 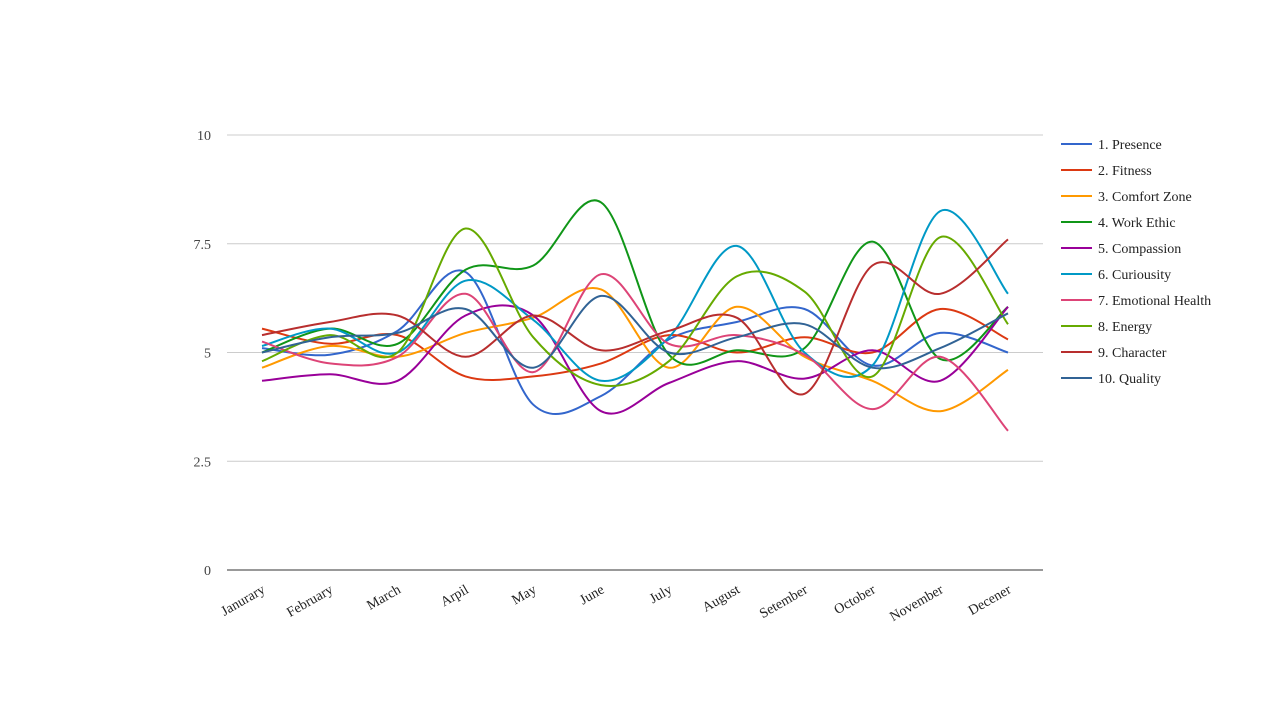 I want to click on legend-item: 8. Energy, so click(x=1106, y=327).